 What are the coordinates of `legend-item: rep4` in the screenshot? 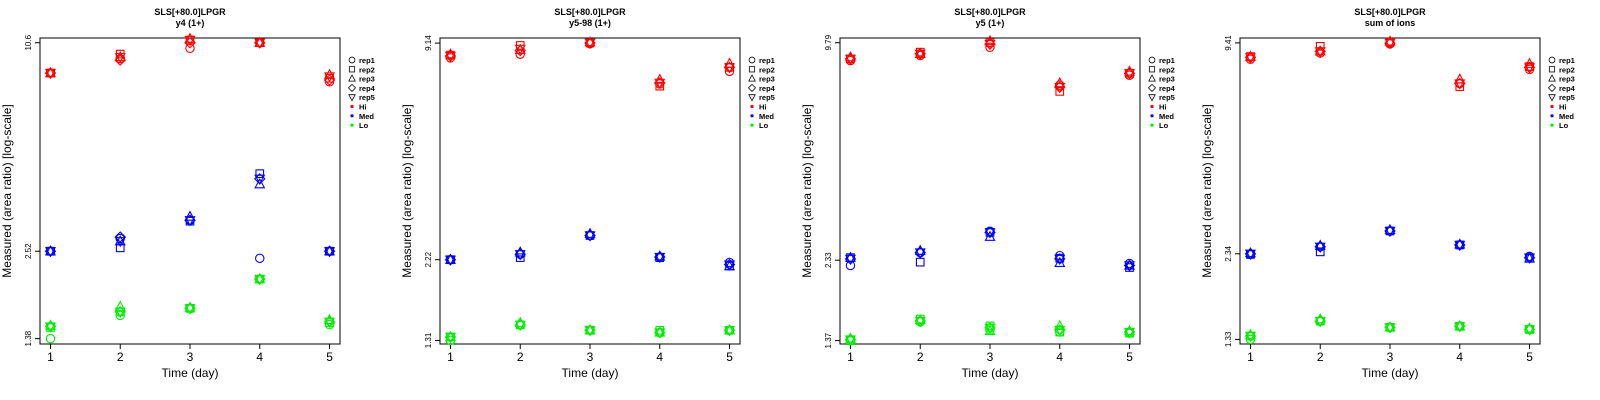 It's located at (1161, 88).